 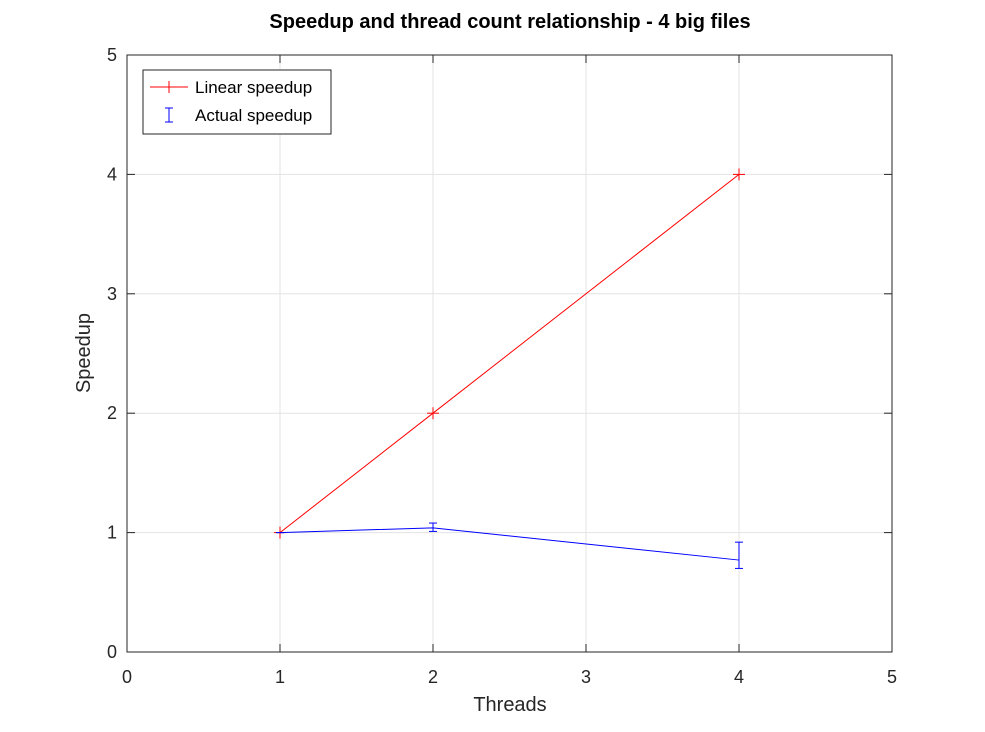 What do you see at coordinates (112, 174) in the screenshot?
I see `y-tick-label: 4` at bounding box center [112, 174].